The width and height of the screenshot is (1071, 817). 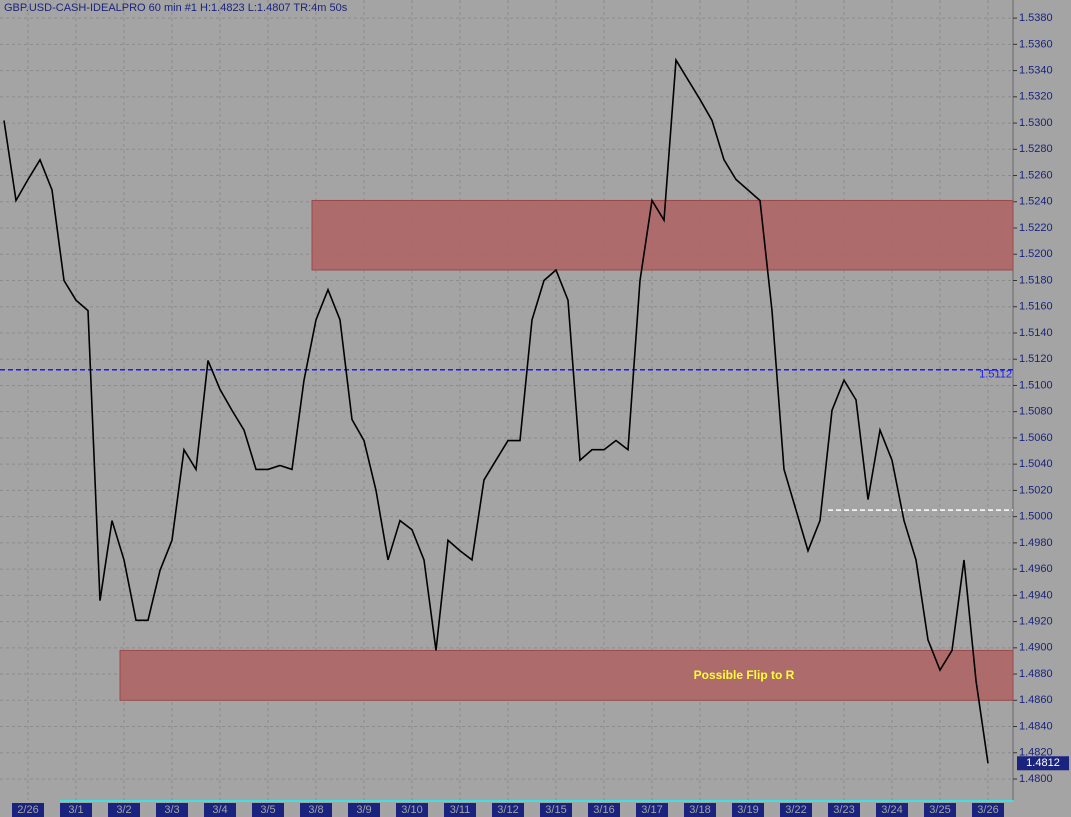 I want to click on y-tick-label: 1.4960, so click(x=1036, y=569).